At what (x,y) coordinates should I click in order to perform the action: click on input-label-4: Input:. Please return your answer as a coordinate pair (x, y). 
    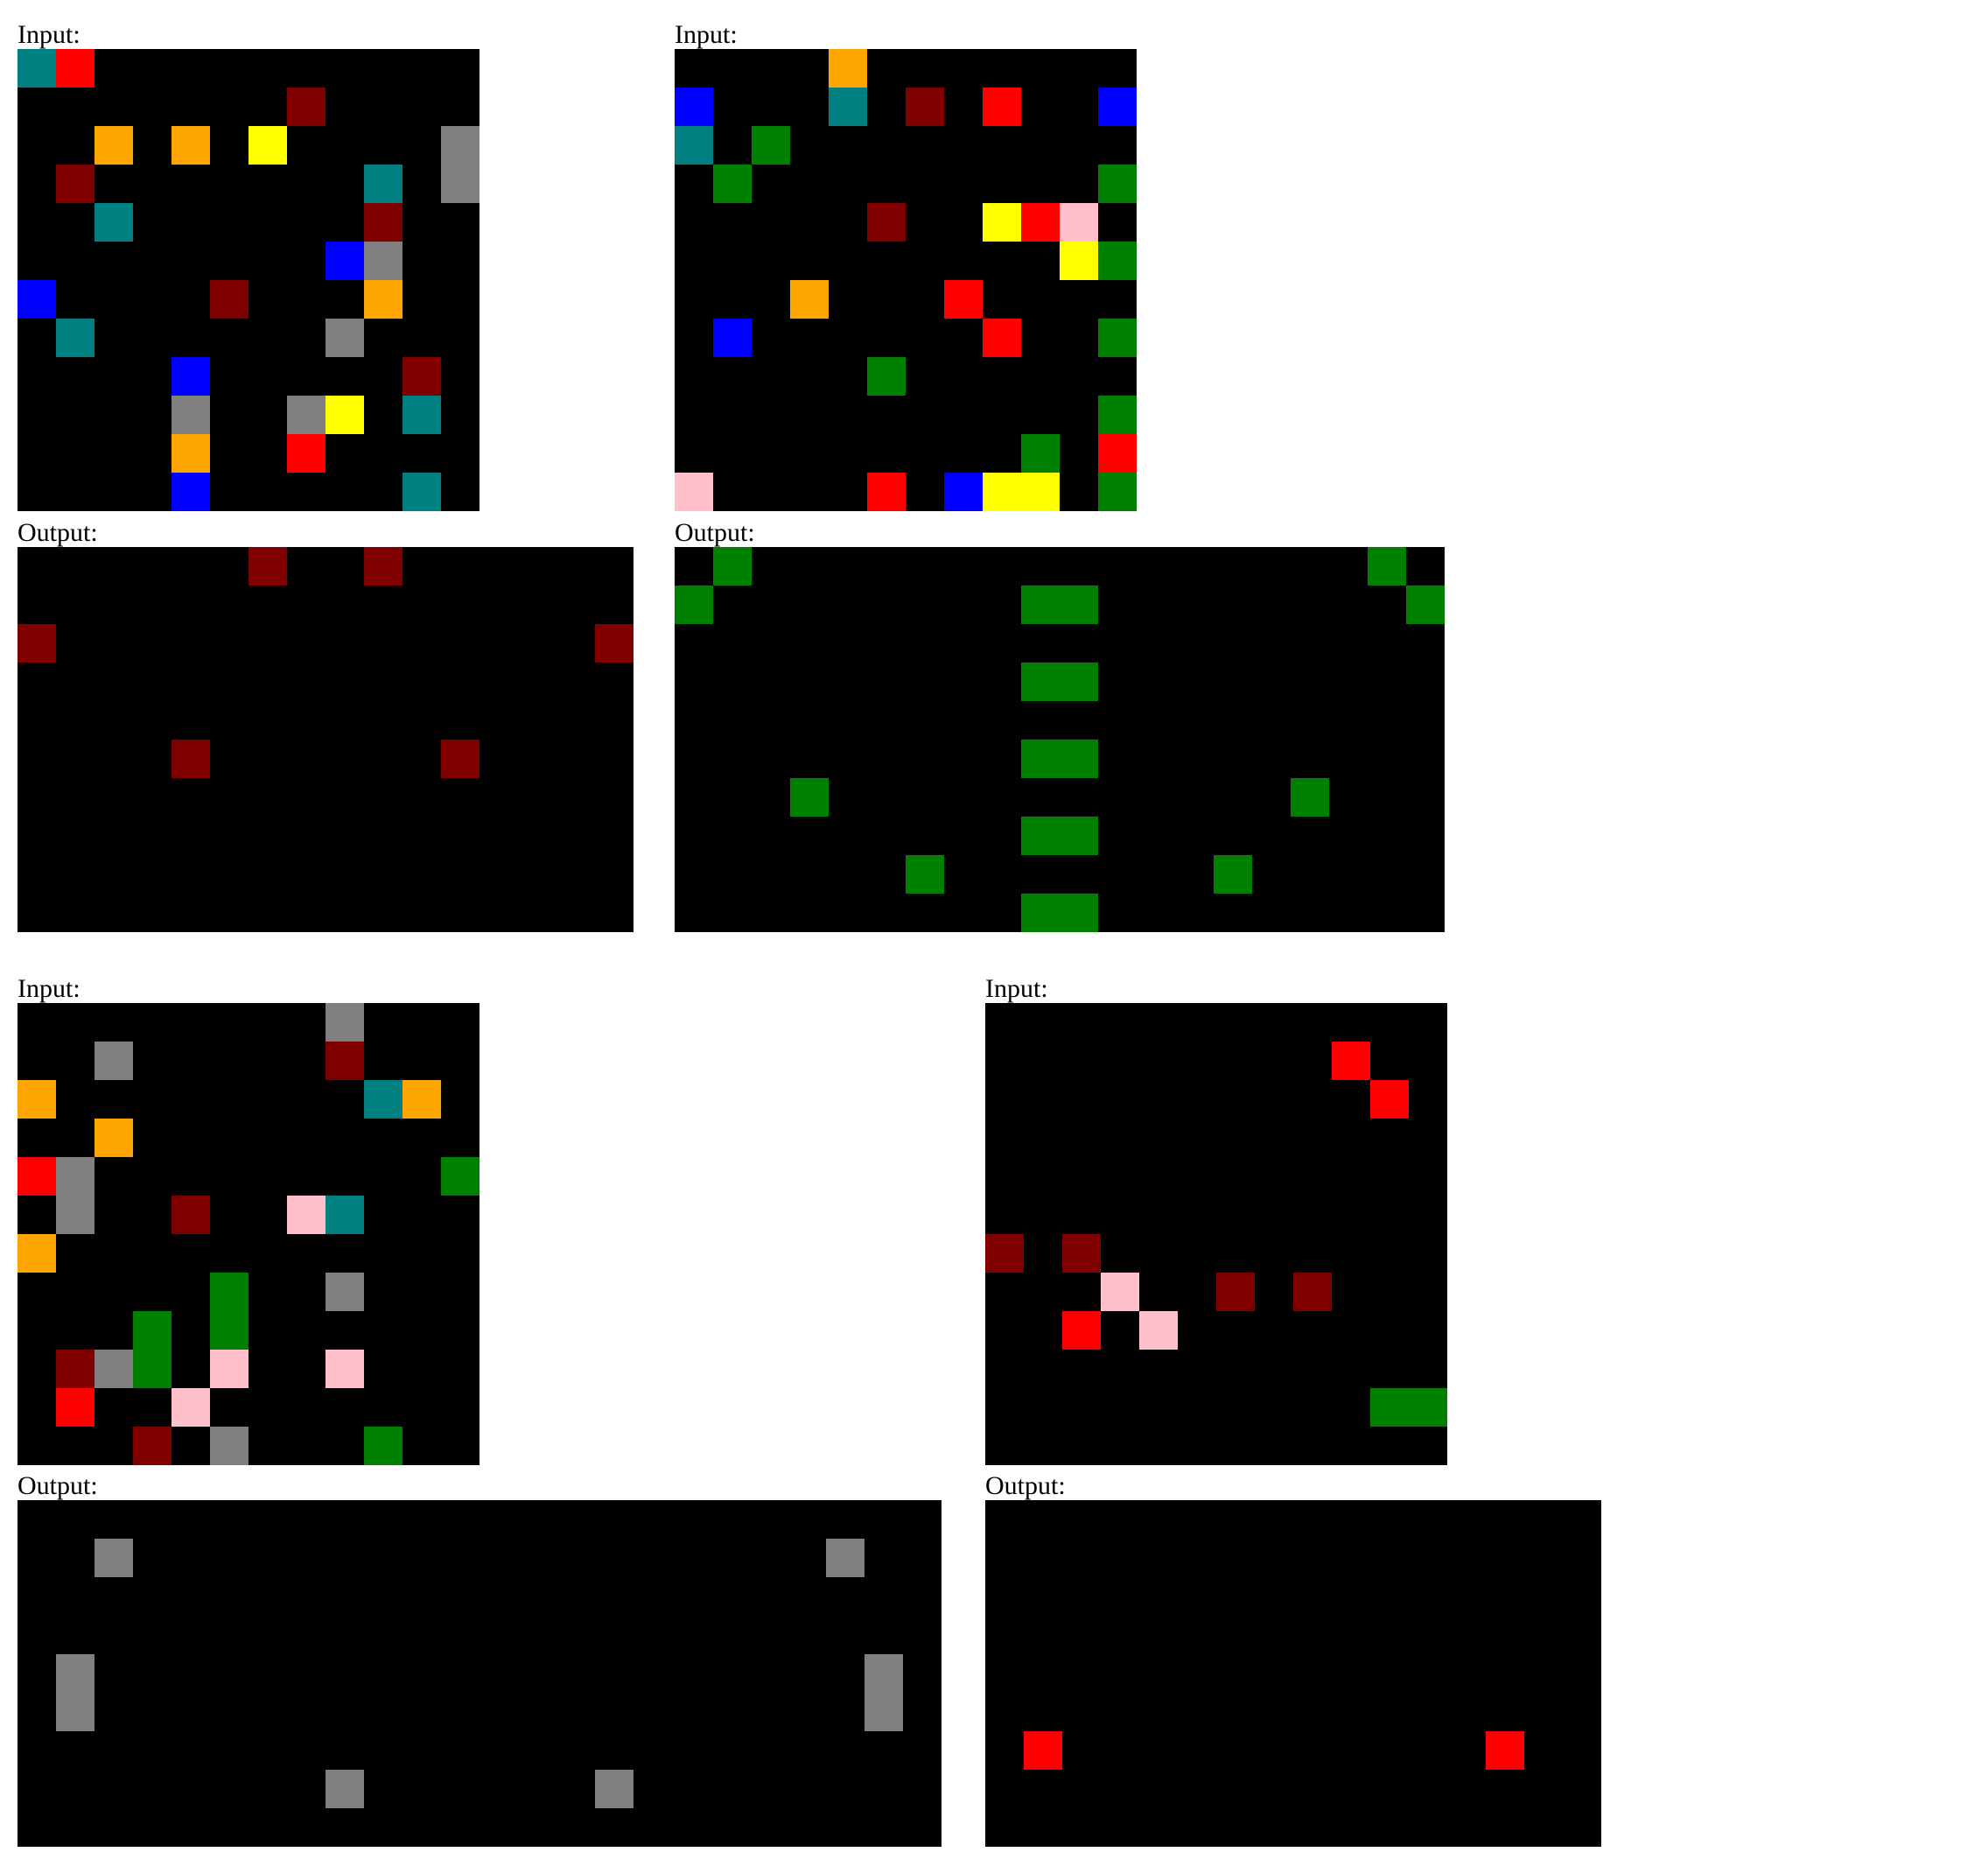
    Looking at the image, I should click on (1016, 988).